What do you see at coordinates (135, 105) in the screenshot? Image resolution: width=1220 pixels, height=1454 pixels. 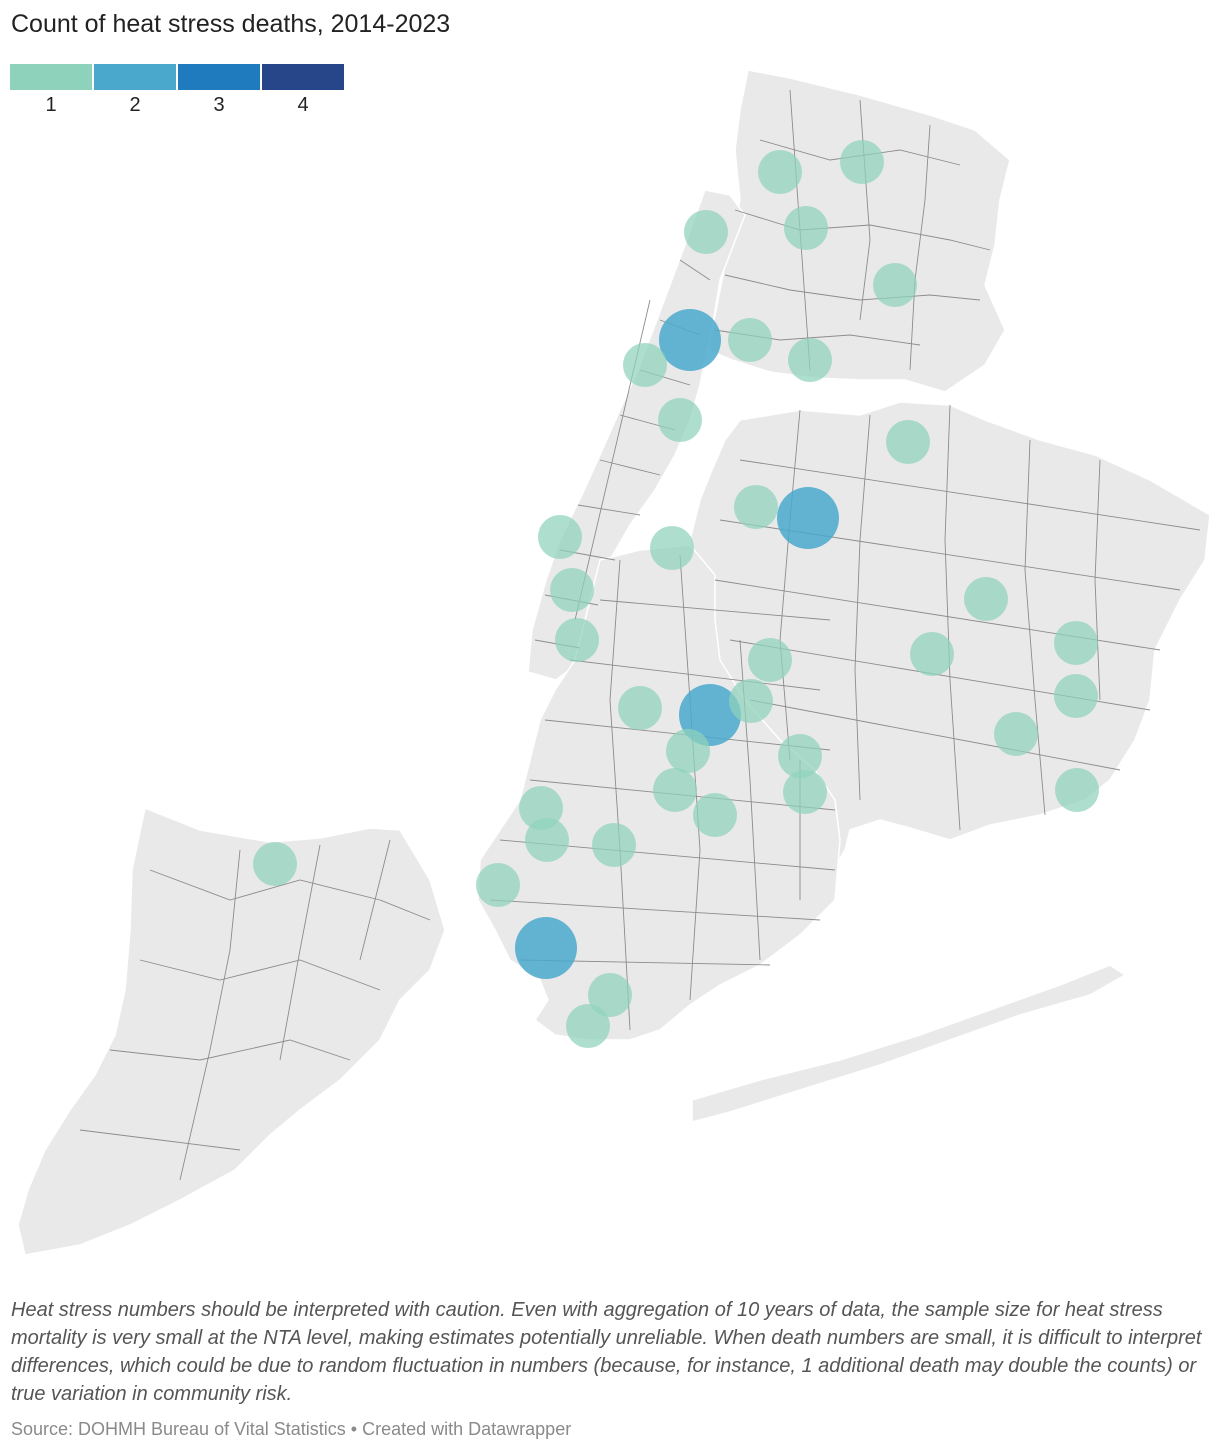 I see `legend-label-2: 2` at bounding box center [135, 105].